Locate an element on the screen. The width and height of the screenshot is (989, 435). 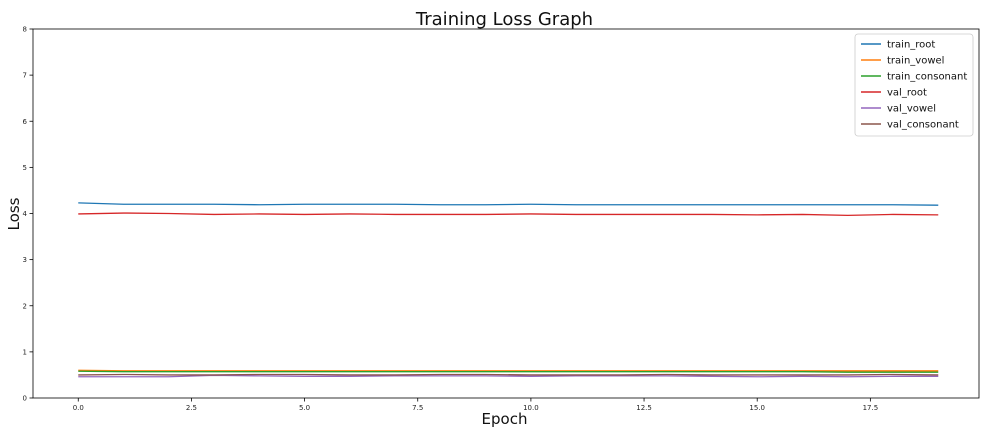
x-tick-label: 7.5 is located at coordinates (417, 408).